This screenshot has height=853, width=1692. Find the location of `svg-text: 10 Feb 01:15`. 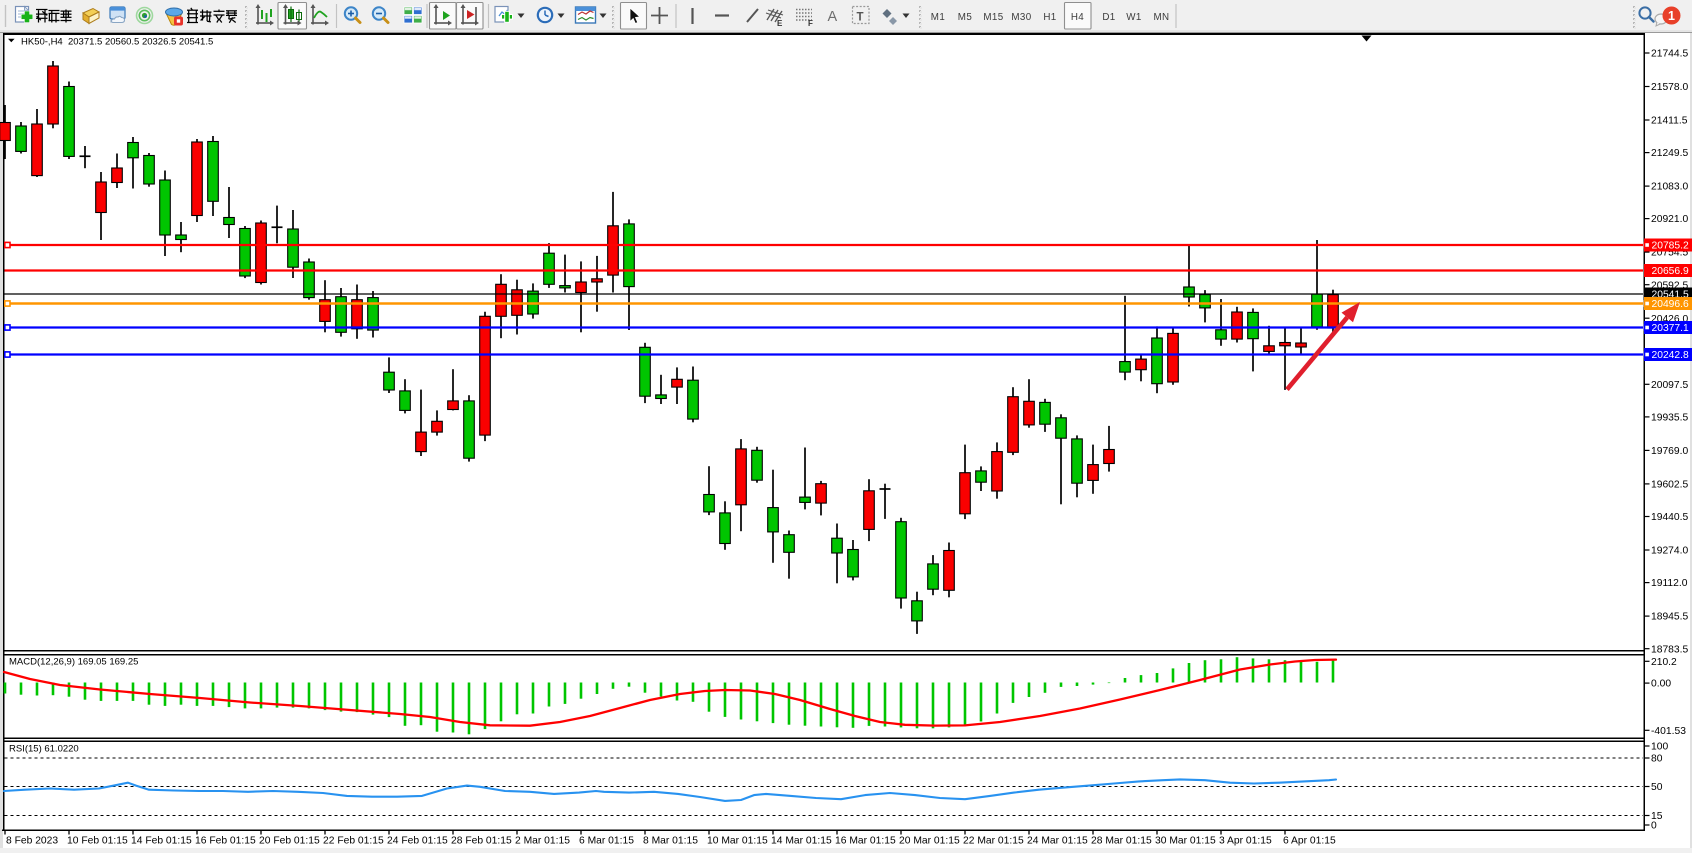

svg-text: 10 Feb 01:15 is located at coordinates (97, 841).